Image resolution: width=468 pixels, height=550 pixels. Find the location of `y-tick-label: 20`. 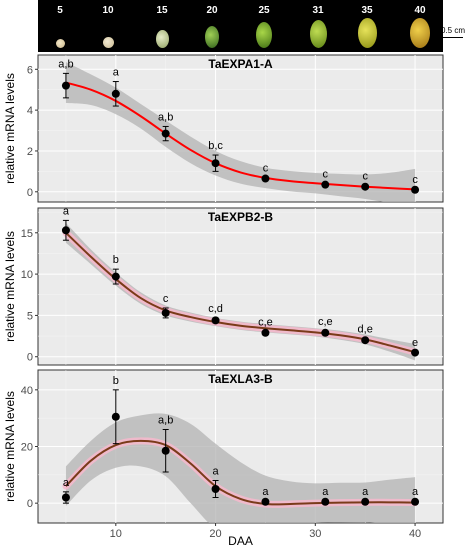

y-tick-label: 20 is located at coordinates (27, 448).